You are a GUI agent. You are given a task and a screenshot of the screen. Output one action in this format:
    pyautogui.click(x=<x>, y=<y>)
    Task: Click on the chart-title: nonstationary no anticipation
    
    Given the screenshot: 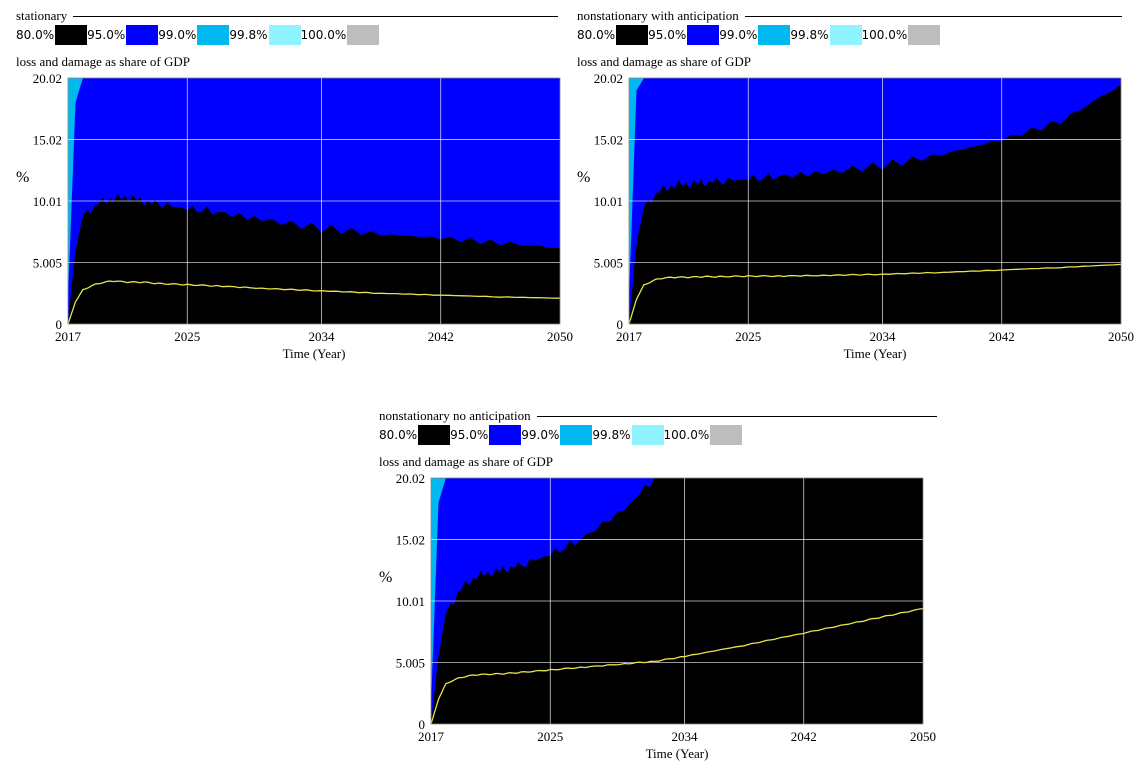 What is the action you would take?
    pyautogui.click(x=458, y=416)
    